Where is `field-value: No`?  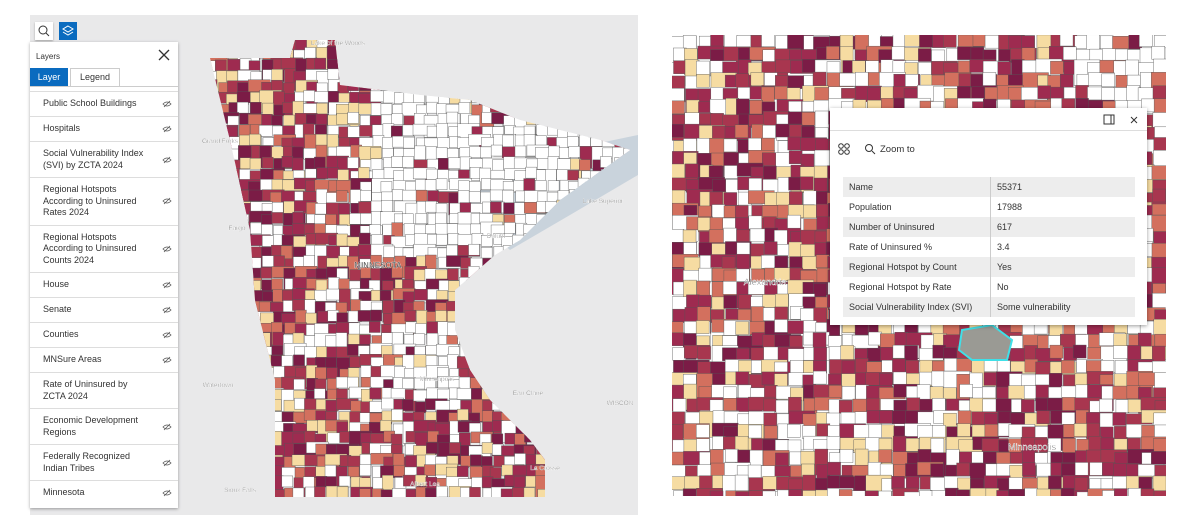
field-value: No is located at coordinates (1003, 287).